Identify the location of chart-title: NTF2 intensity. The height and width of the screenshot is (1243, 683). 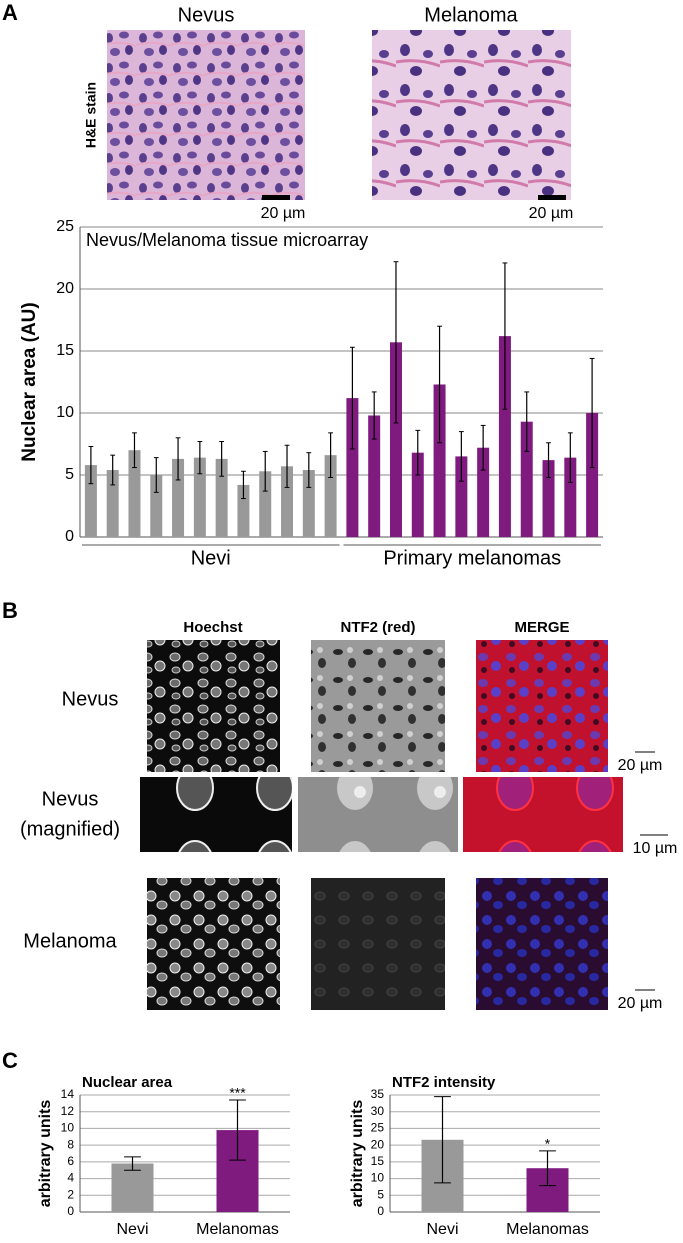
(444, 1082).